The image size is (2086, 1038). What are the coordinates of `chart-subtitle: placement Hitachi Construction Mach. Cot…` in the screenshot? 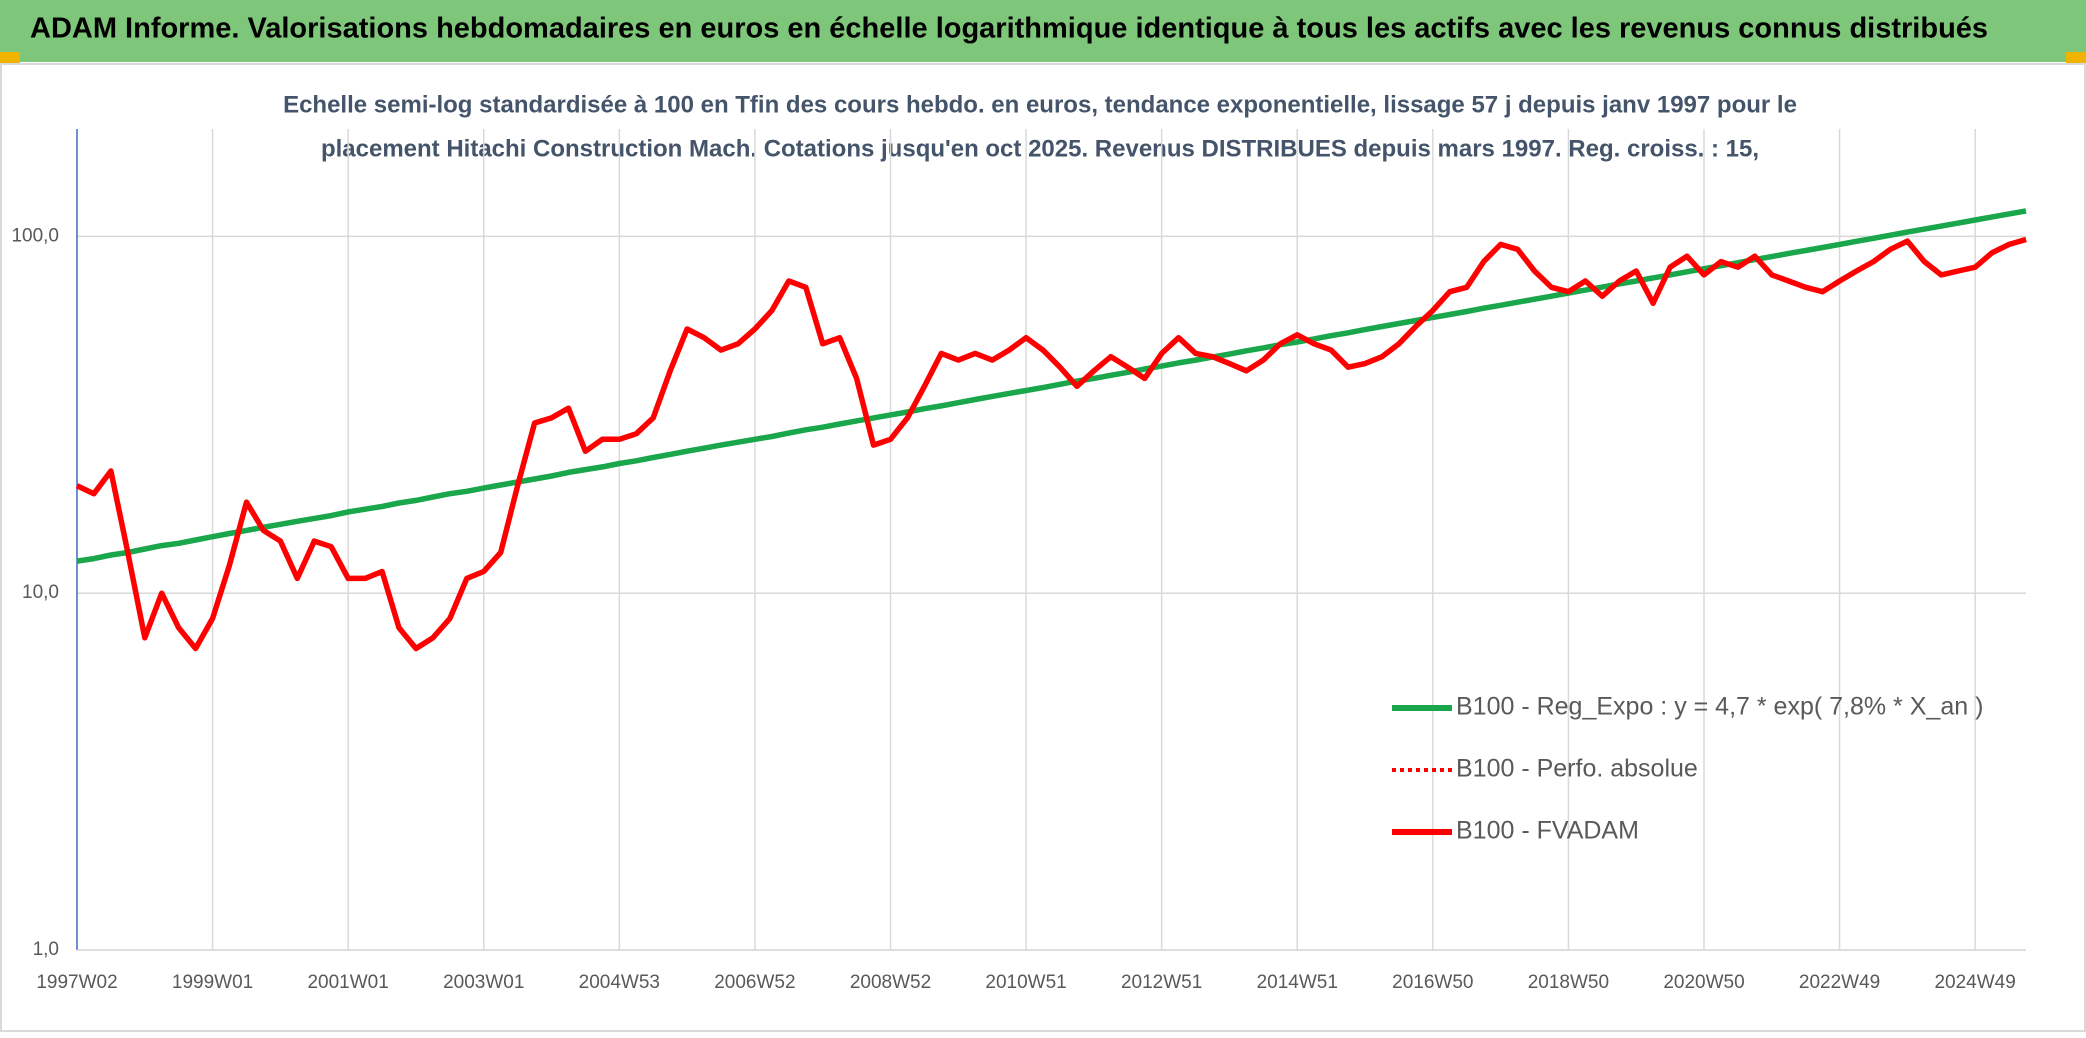 It's located at (1040, 148).